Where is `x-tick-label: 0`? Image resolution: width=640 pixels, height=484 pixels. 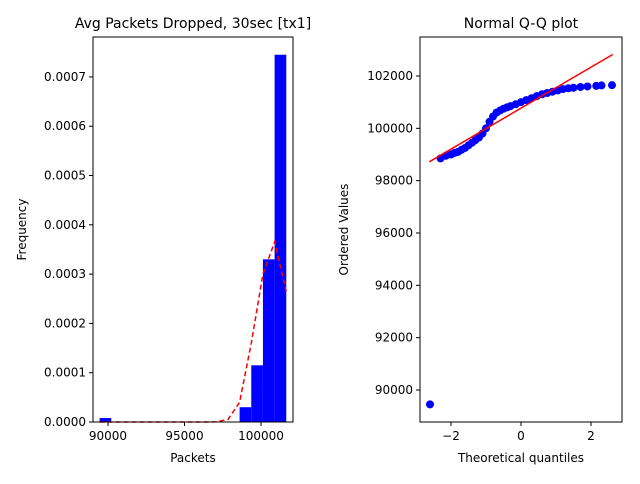 x-tick-label: 0 is located at coordinates (521, 436).